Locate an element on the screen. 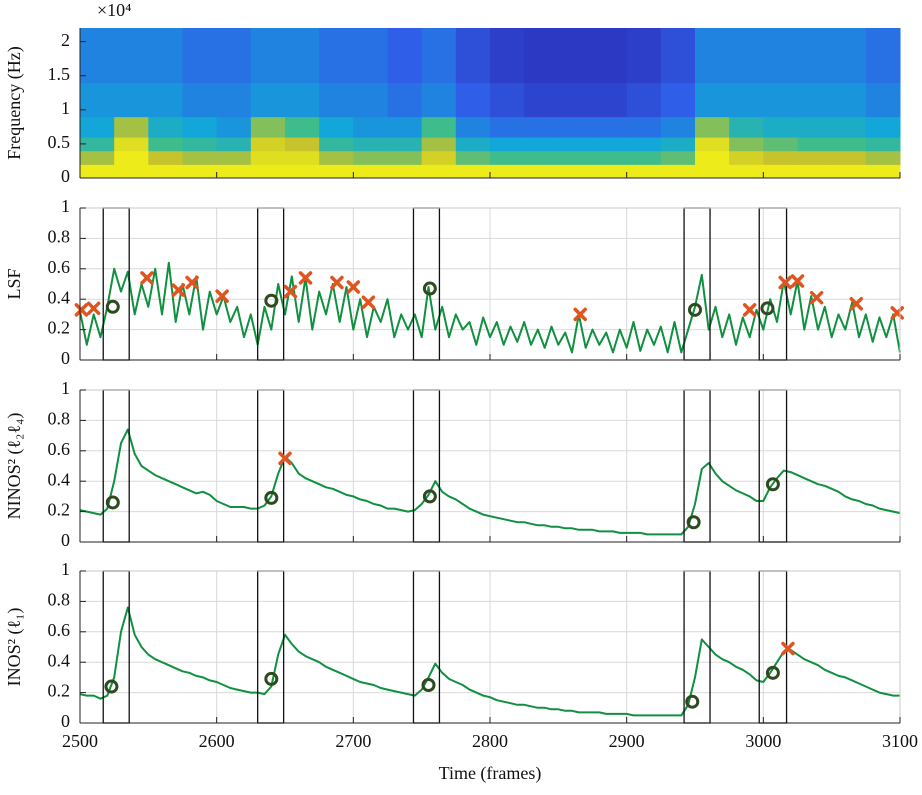 This screenshot has width=922, height=795. y-tick-label: 0.6 is located at coordinates (59, 449).